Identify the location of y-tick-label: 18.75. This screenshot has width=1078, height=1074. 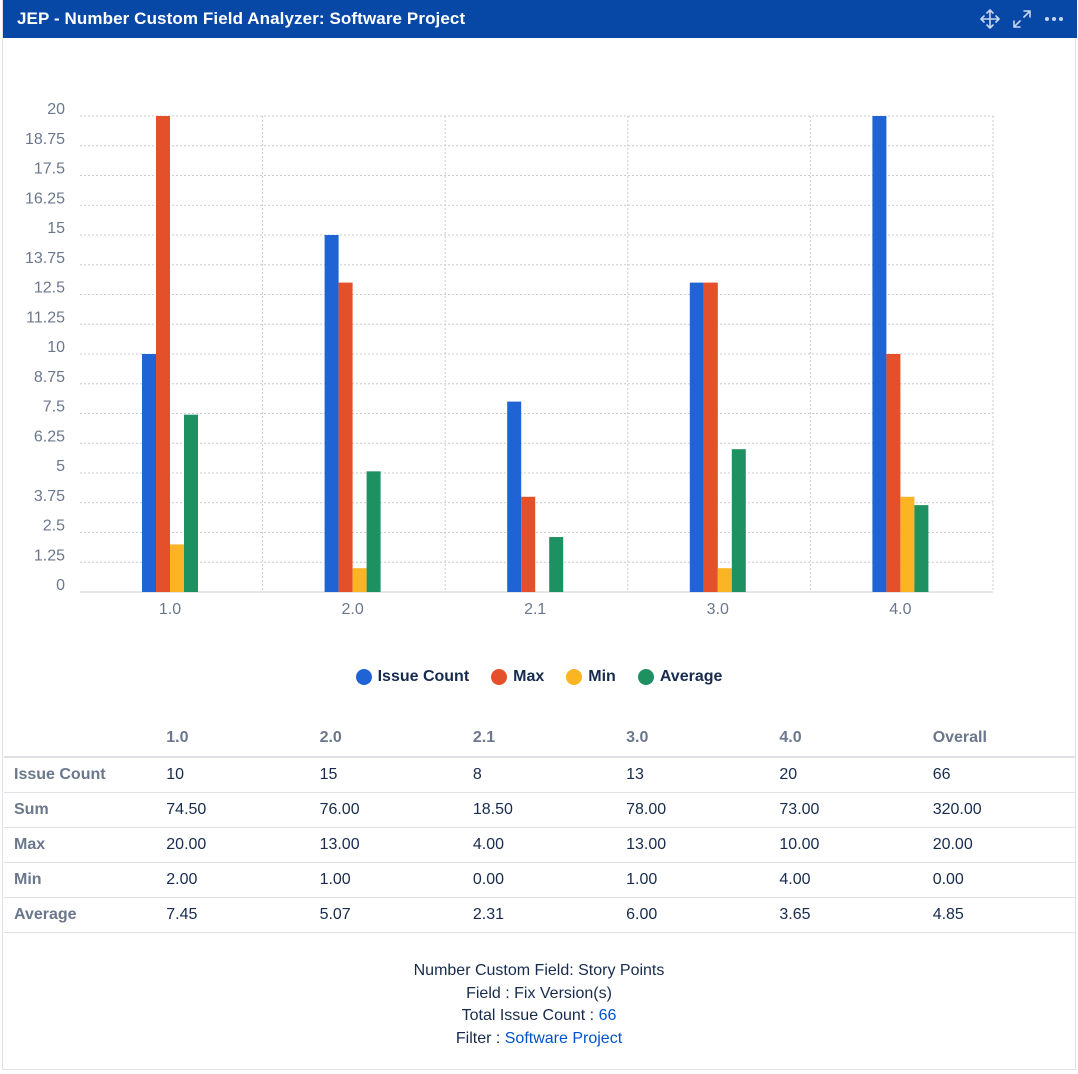
(45, 139).